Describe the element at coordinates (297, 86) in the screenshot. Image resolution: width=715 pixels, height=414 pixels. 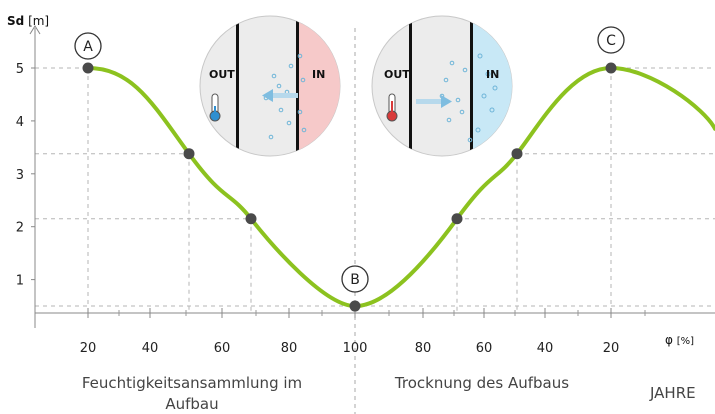
I see `inset-wall-inner` at that location.